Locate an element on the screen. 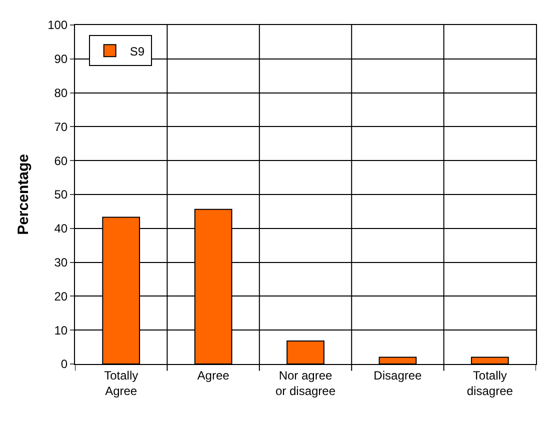 The width and height of the screenshot is (556, 424). y-tick-label: 0 is located at coordinates (64, 364).